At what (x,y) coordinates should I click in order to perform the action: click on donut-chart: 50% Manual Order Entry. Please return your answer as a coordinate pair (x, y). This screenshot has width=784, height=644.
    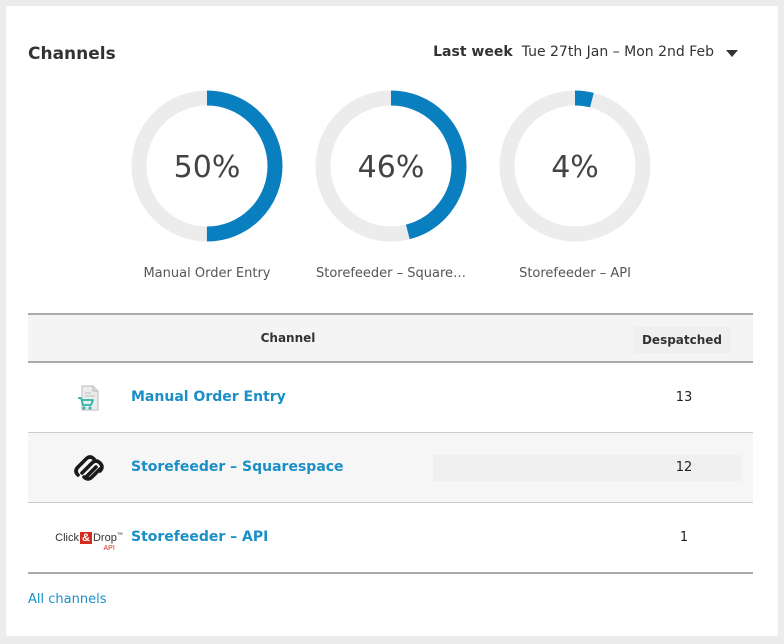
    Looking at the image, I should click on (207, 190).